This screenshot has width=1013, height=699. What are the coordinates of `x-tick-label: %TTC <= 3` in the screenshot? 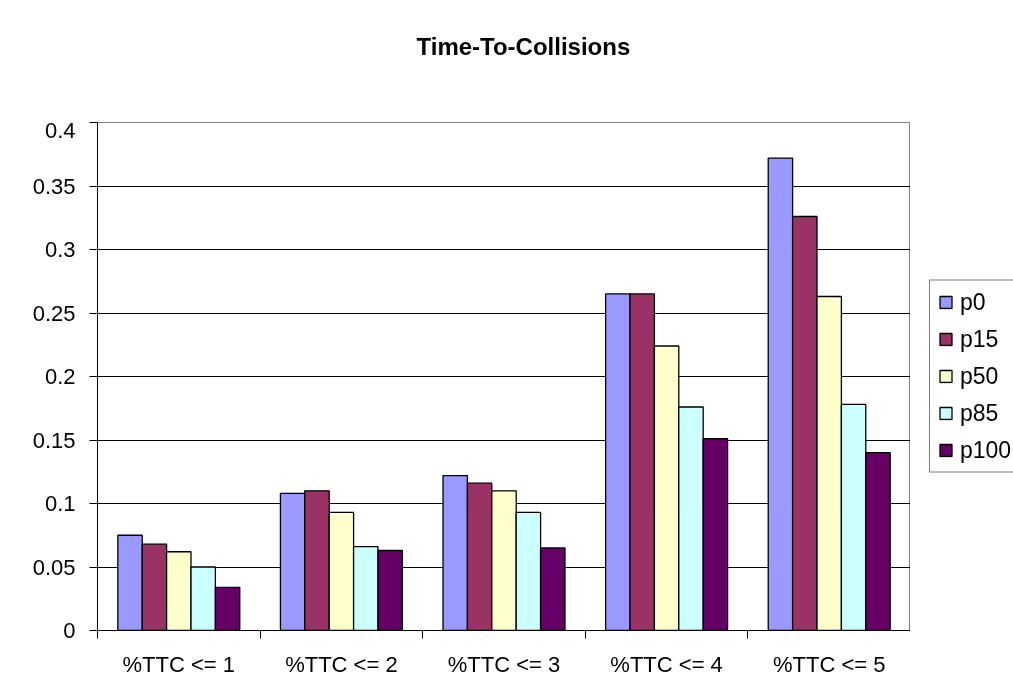 It's located at (504, 664).